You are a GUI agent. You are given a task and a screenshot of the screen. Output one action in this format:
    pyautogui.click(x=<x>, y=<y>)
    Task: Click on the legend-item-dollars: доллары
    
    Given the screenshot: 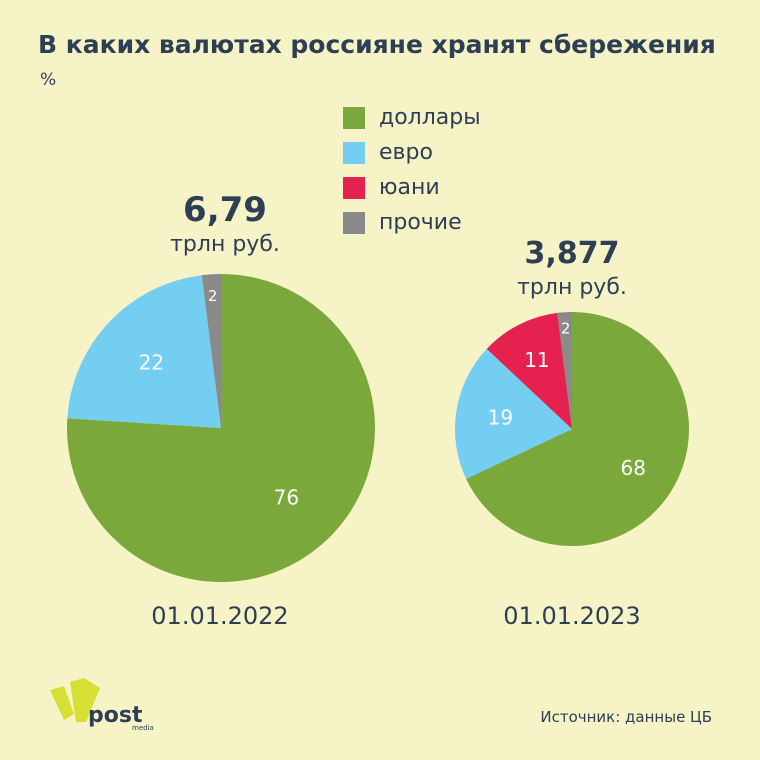 What is the action you would take?
    pyautogui.click(x=412, y=117)
    